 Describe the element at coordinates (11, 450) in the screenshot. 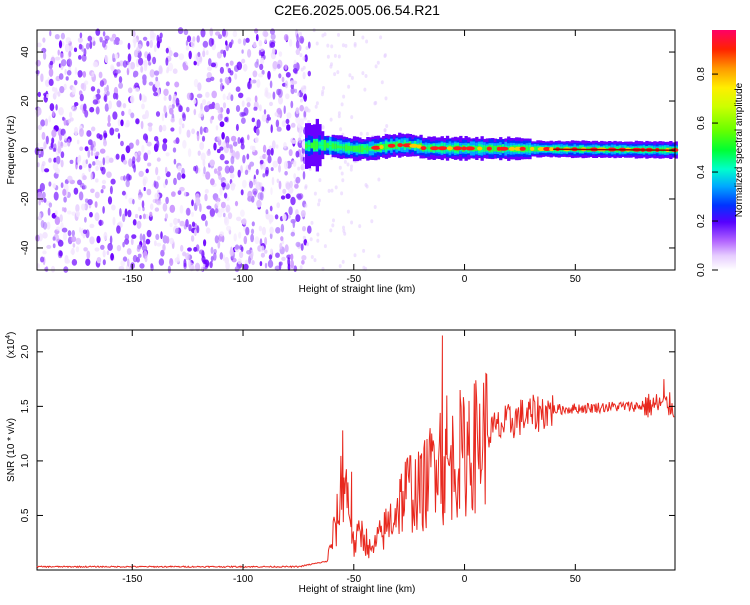

I see `snr-ylabel: SNR (10 * v/v)` at that location.